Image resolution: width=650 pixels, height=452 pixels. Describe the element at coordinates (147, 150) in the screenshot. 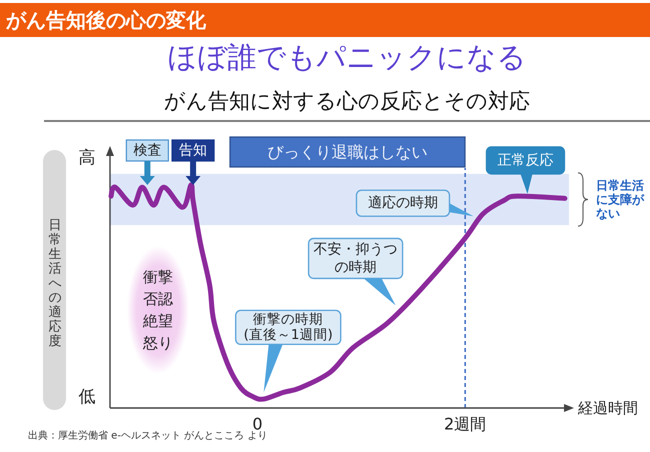

I see `annotation: 検査` at that location.